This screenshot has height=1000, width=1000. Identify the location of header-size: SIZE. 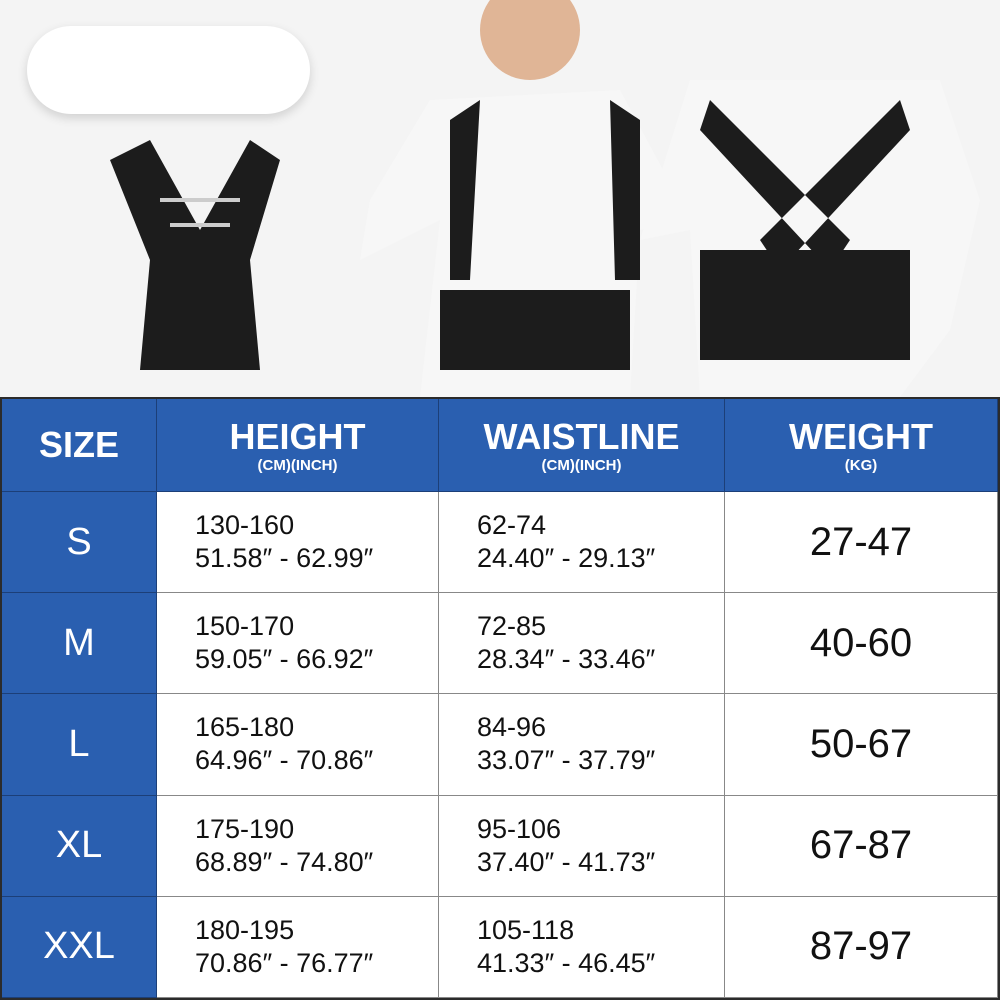
(79, 445).